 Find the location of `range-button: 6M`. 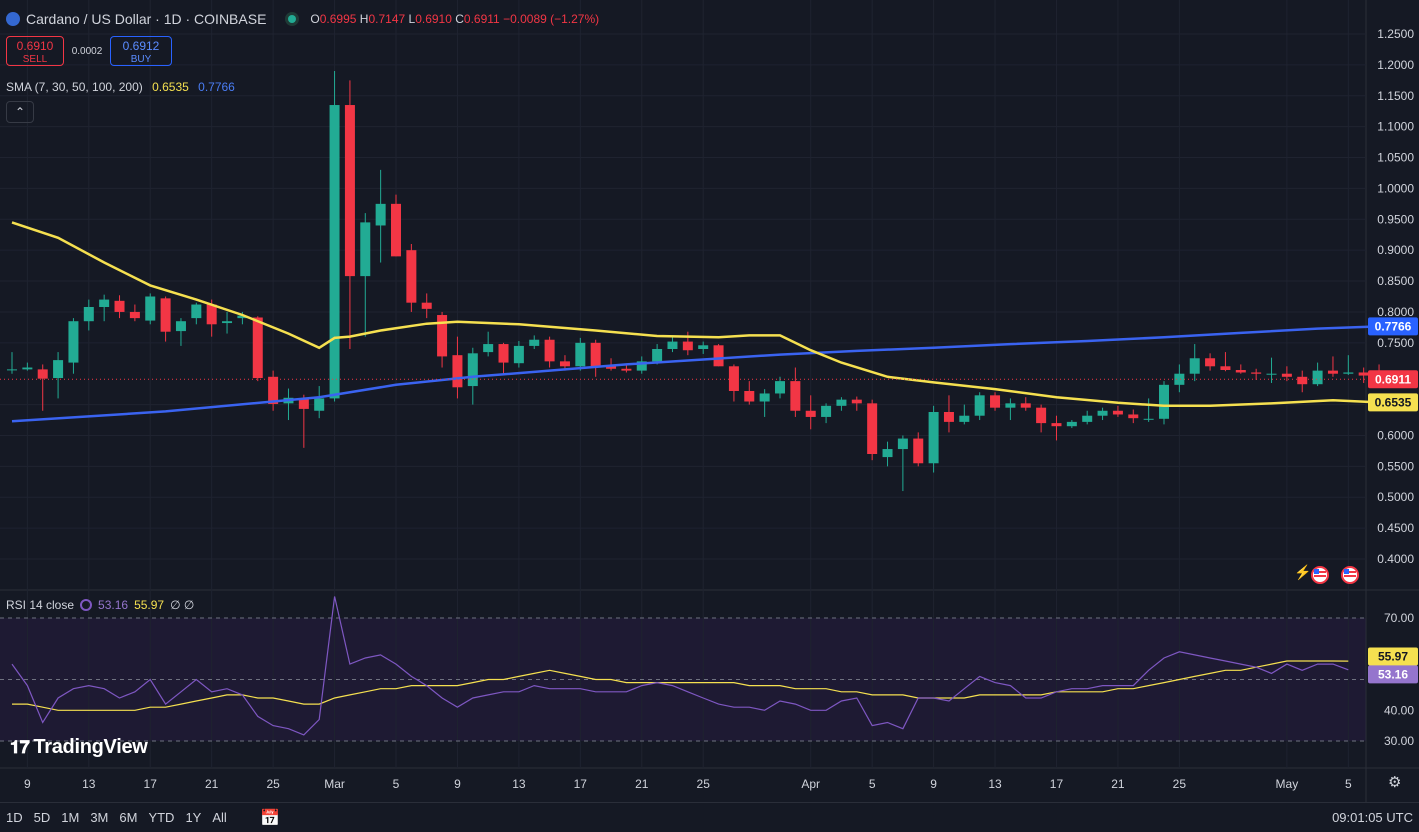

range-button: 6M is located at coordinates (128, 817).